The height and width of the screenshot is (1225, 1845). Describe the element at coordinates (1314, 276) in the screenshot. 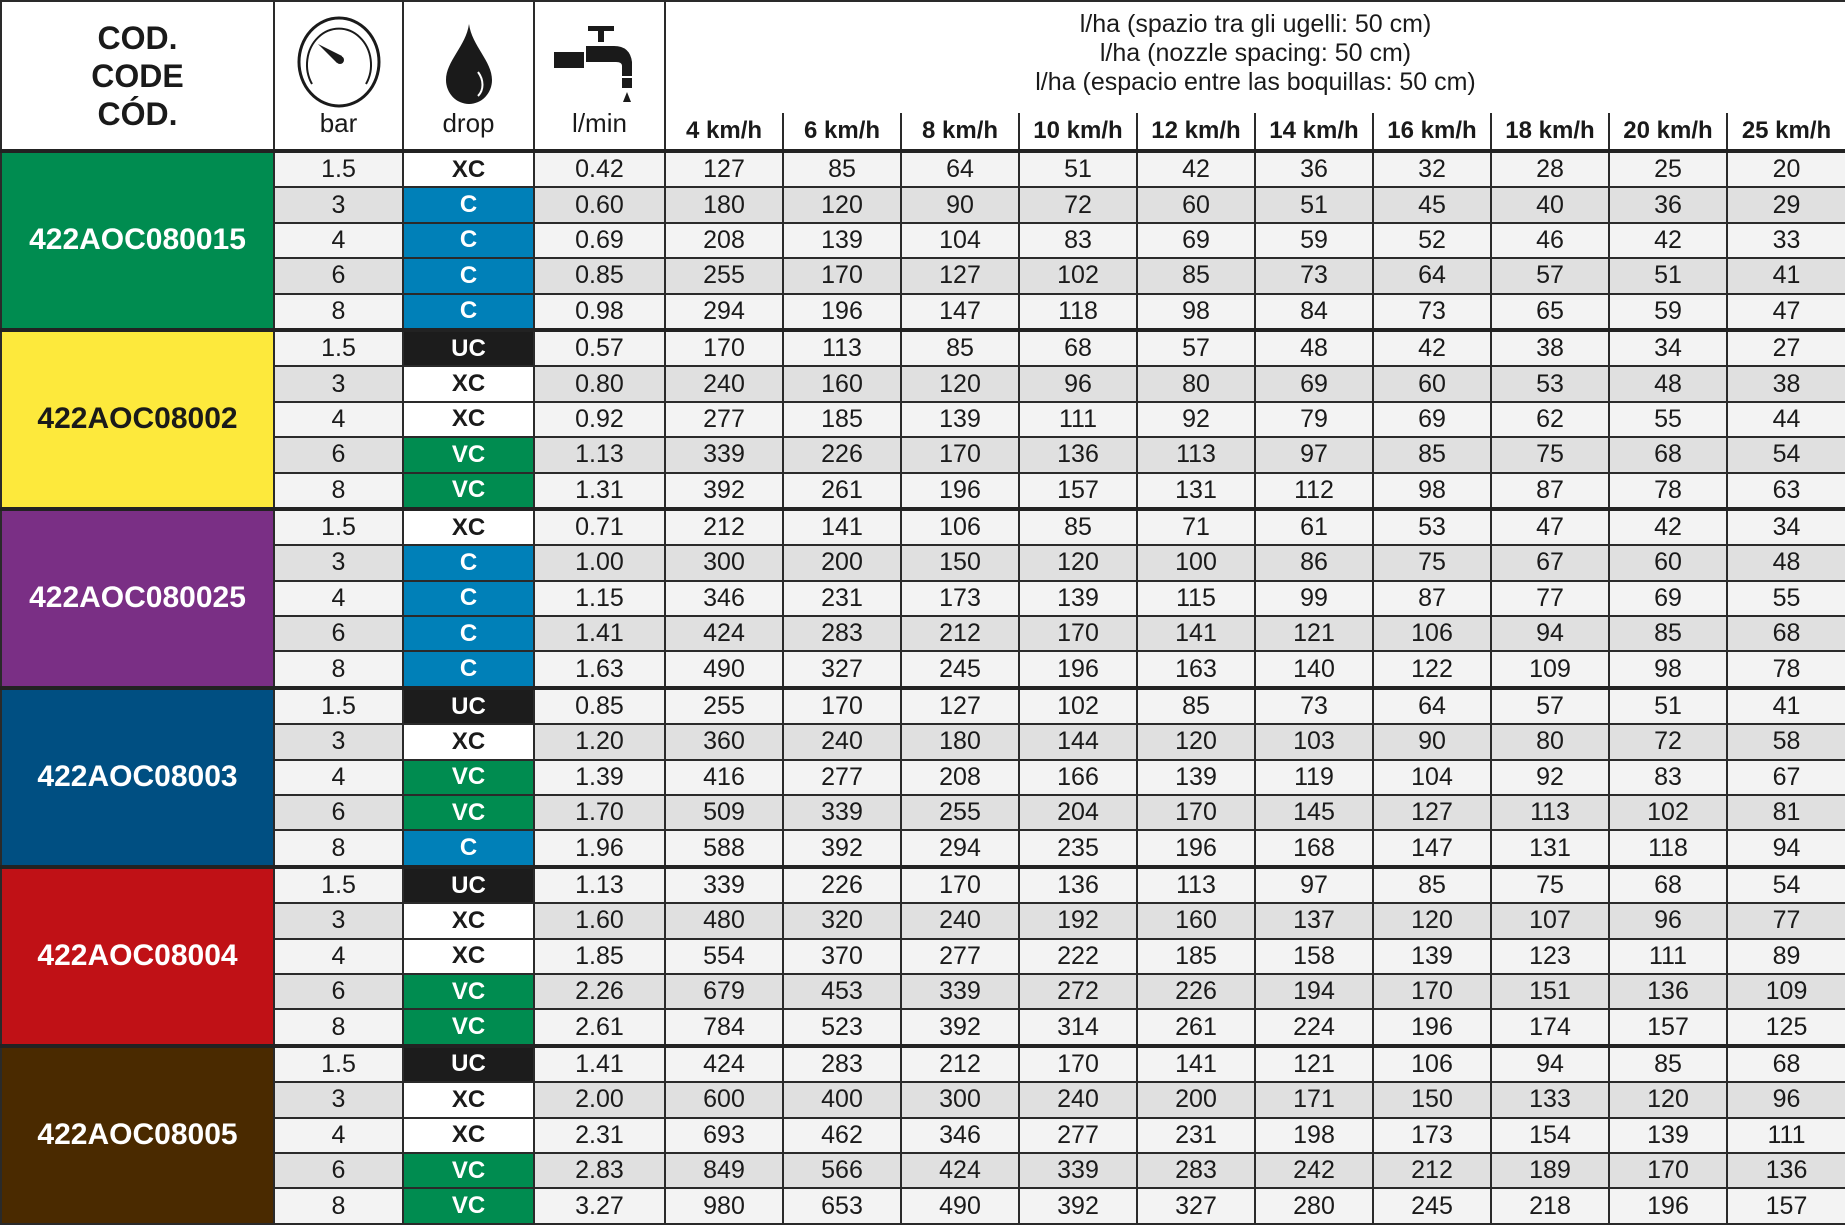

I see `rate-cell: 73` at that location.